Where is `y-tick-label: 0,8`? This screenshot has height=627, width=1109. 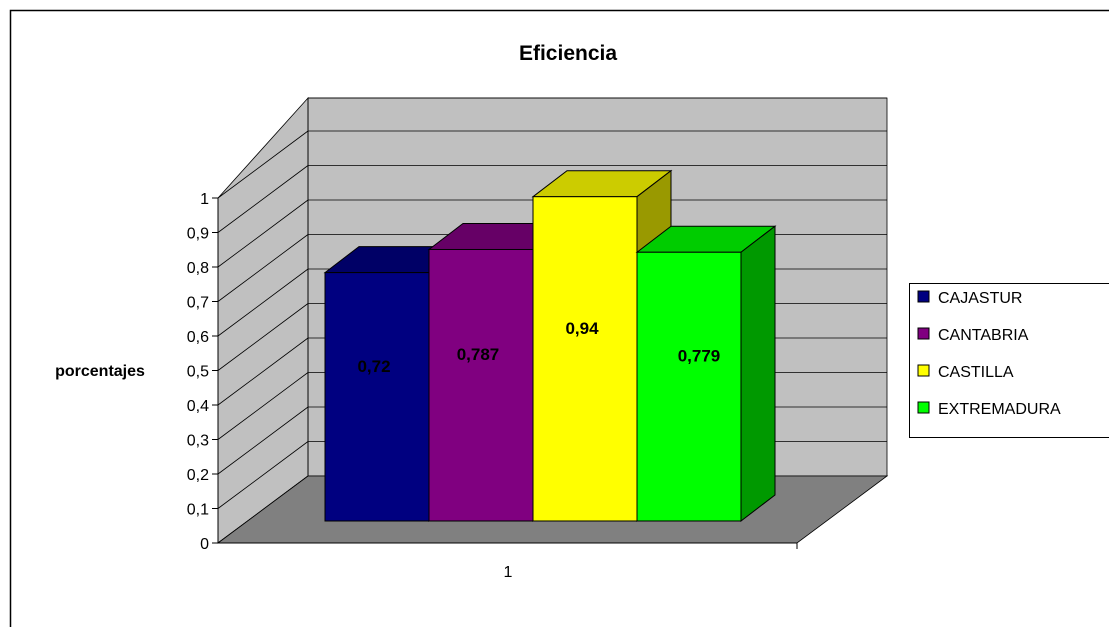
y-tick-label: 0,8 is located at coordinates (198, 268).